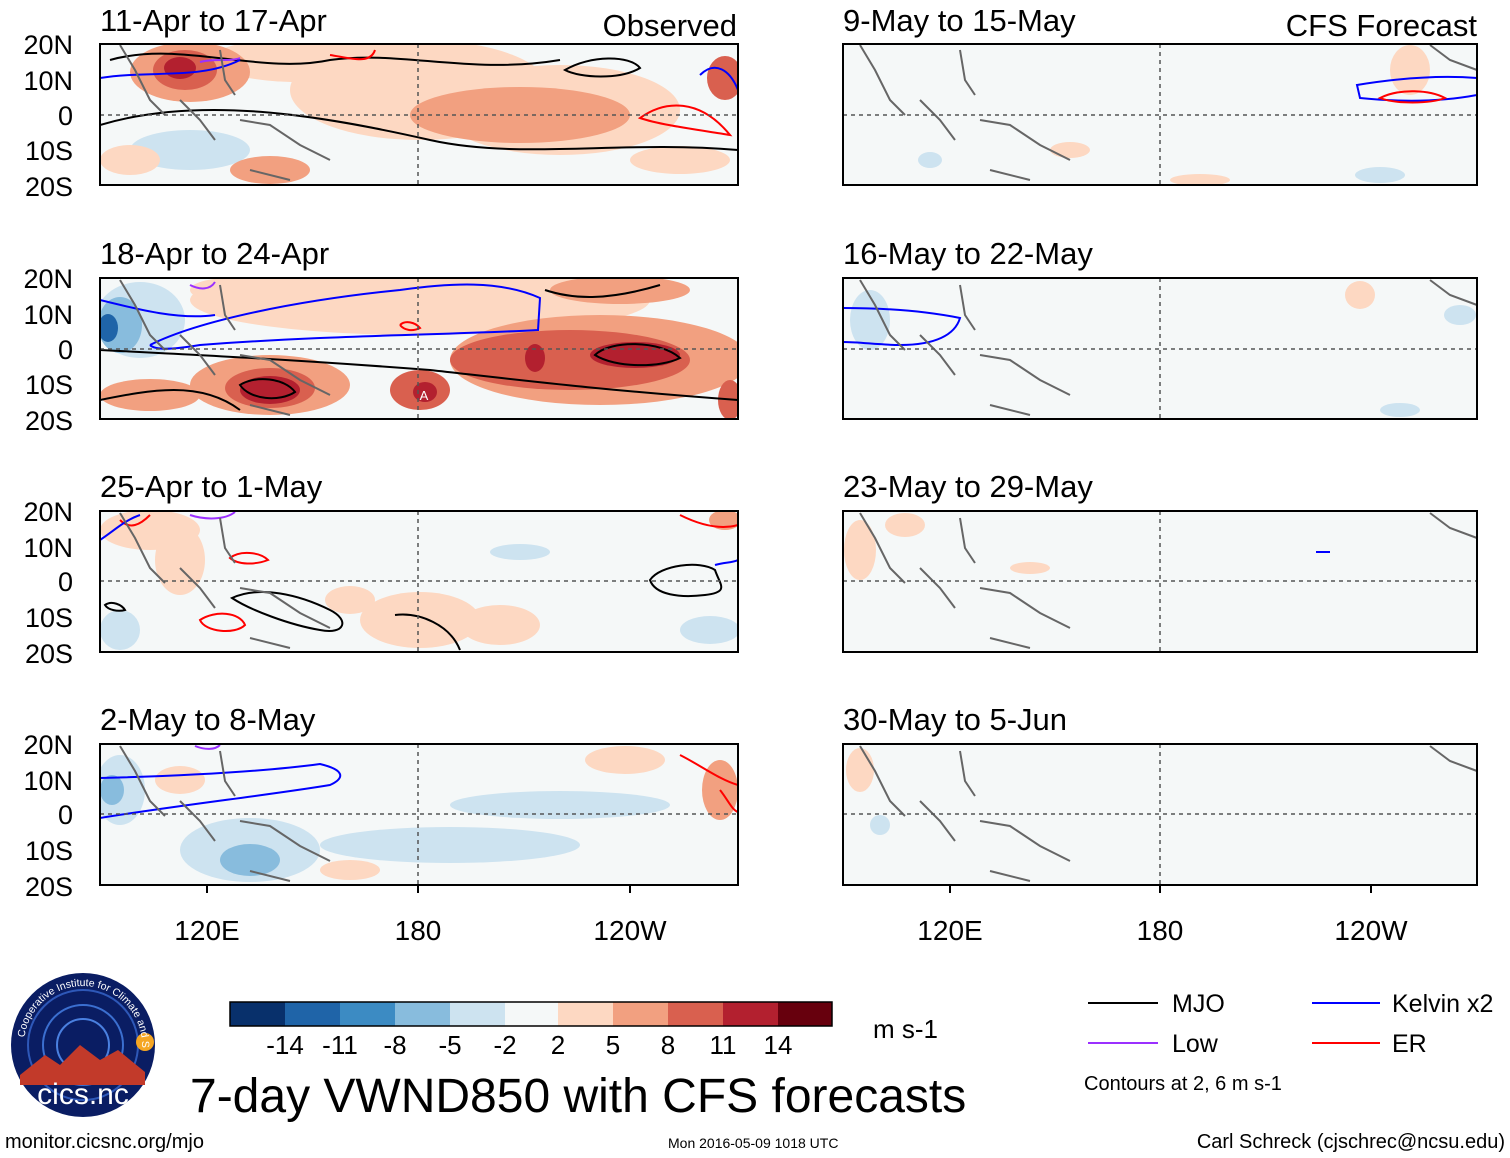 The image size is (1510, 1158). What do you see at coordinates (48, 350) in the screenshot?
I see `y-axis-labels-2: 20N 10N 0 10S 20S` at bounding box center [48, 350].